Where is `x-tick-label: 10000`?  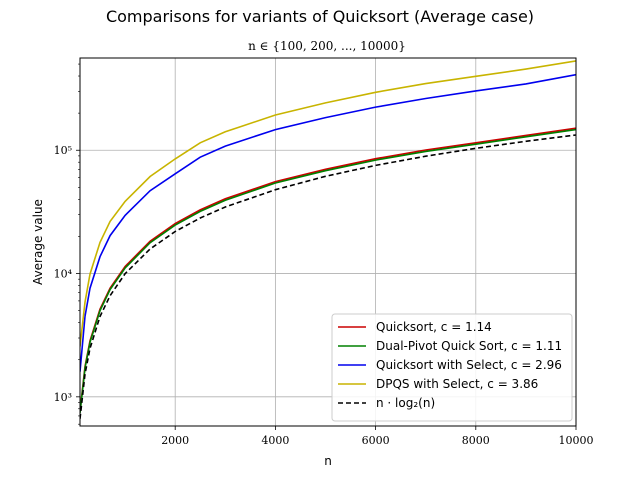
x-tick-label: 10000 is located at coordinates (576, 440).